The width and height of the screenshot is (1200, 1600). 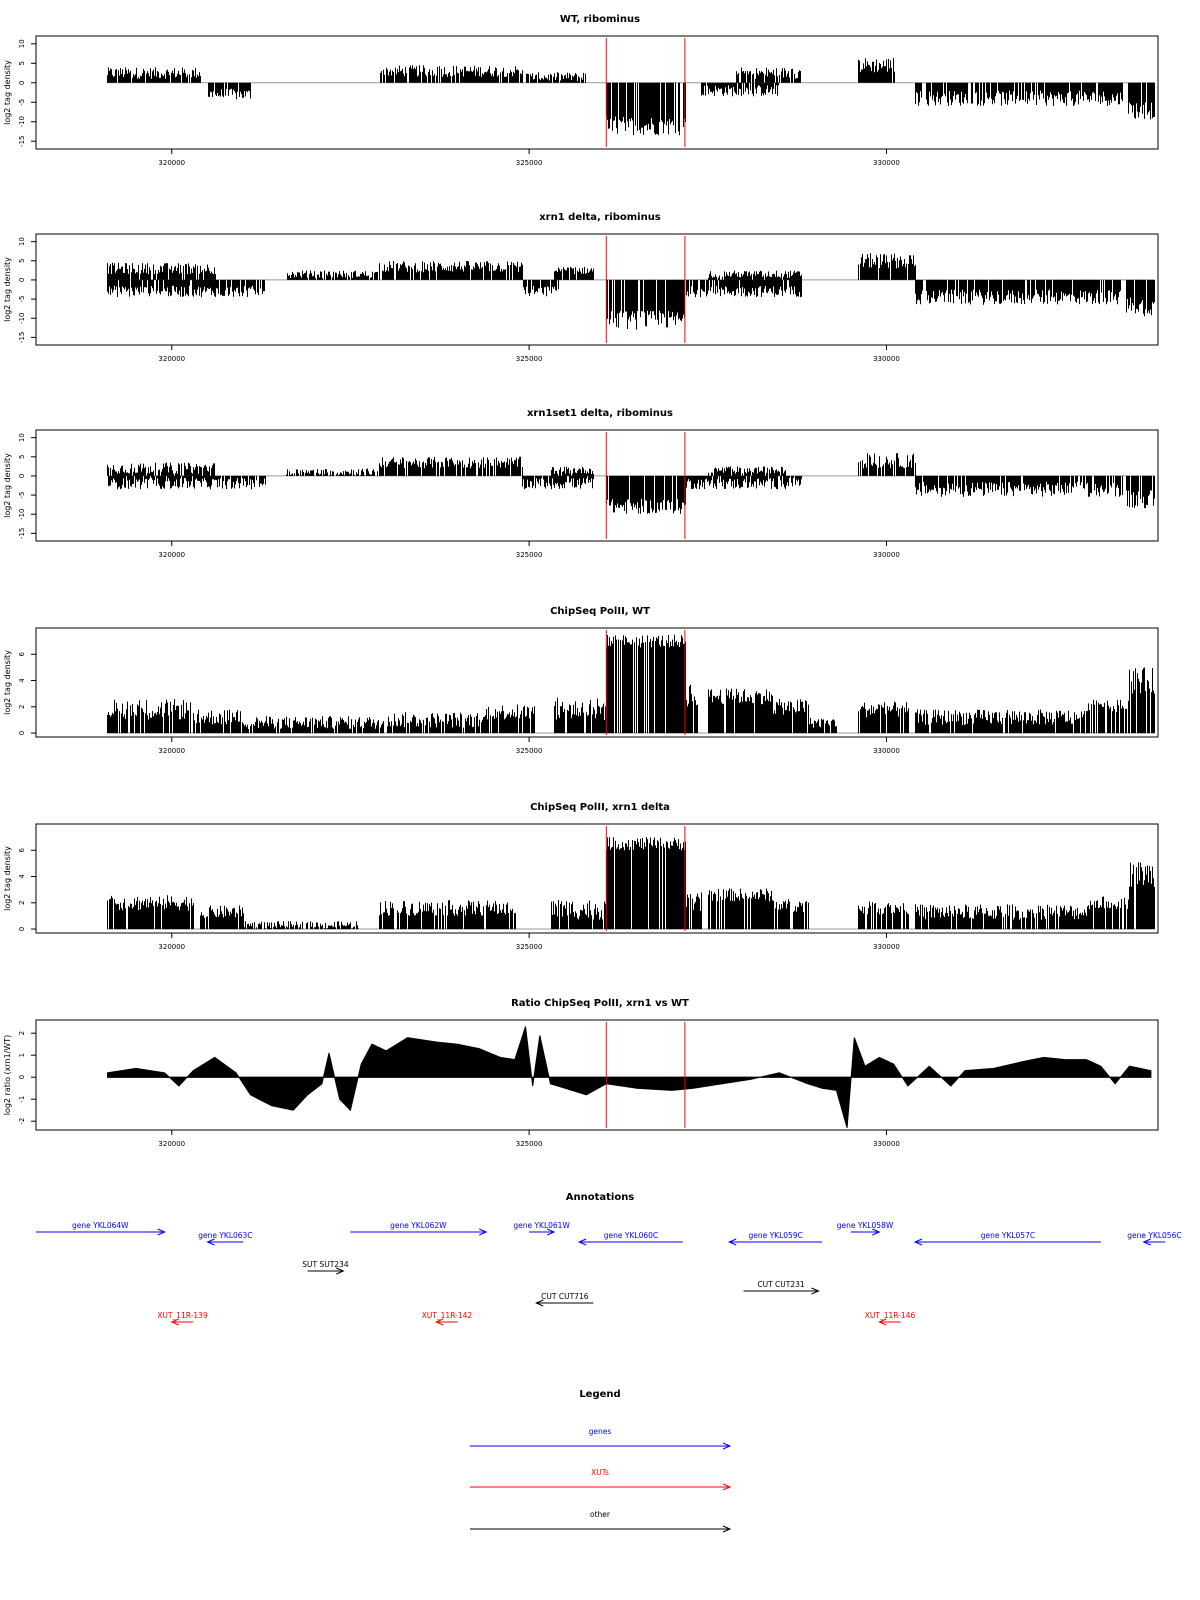 I want to click on annotations-title: Annotations, so click(x=600, y=1197).